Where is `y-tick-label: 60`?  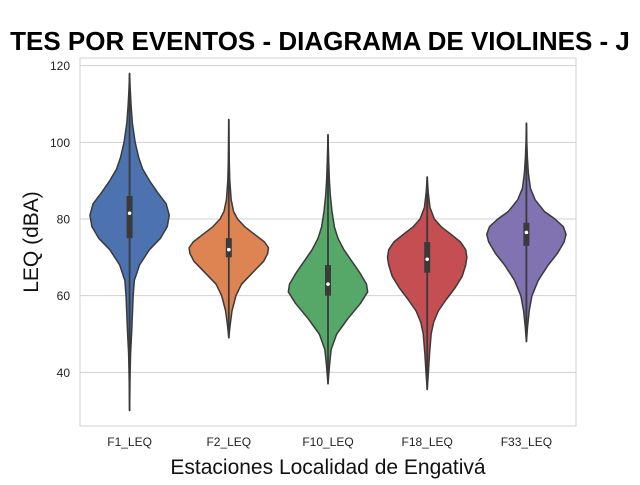 y-tick-label: 60 is located at coordinates (64, 296).